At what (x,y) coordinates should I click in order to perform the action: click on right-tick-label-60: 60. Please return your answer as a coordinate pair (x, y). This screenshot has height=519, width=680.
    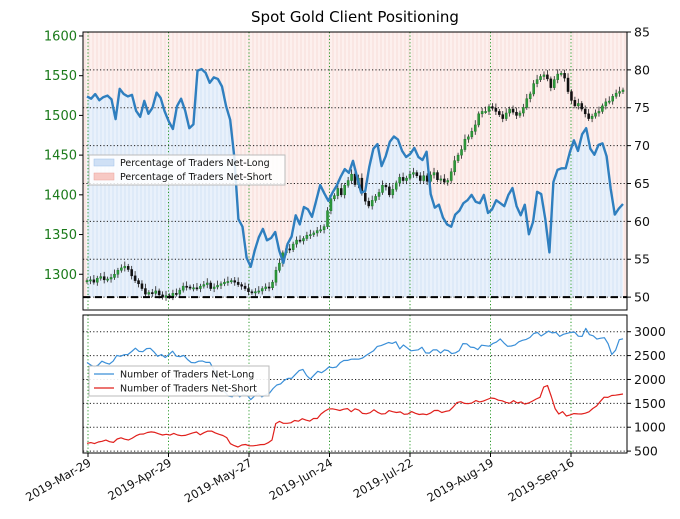
    Looking at the image, I should click on (642, 221).